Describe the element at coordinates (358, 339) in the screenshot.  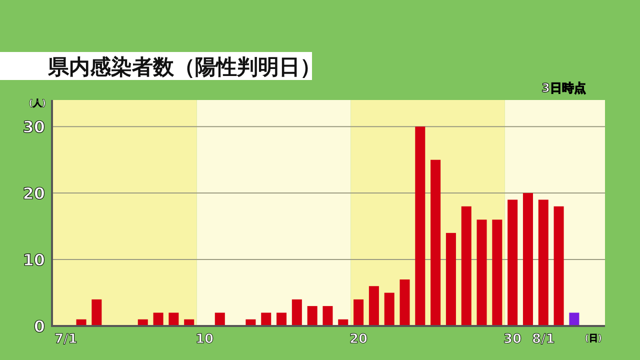
I see `x-tick-label: 20` at that location.